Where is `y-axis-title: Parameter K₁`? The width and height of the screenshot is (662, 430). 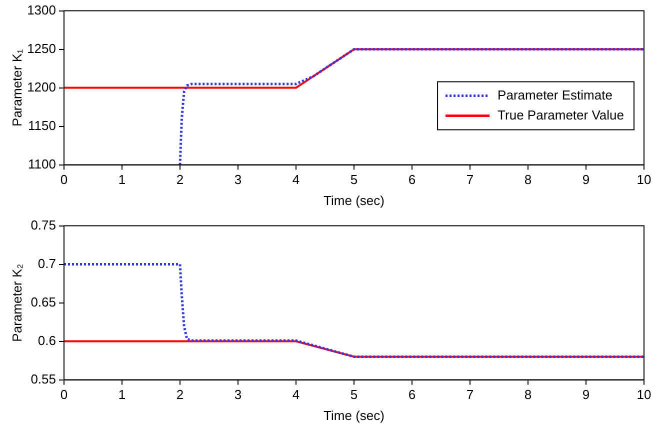
y-axis-title: Parameter K₁ is located at coordinates (16, 87).